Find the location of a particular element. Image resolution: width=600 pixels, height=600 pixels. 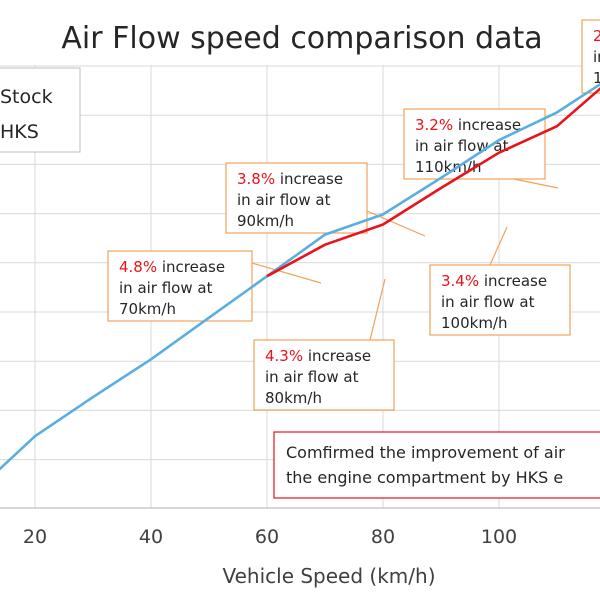

x-tick-label: 60 is located at coordinates (267, 537).